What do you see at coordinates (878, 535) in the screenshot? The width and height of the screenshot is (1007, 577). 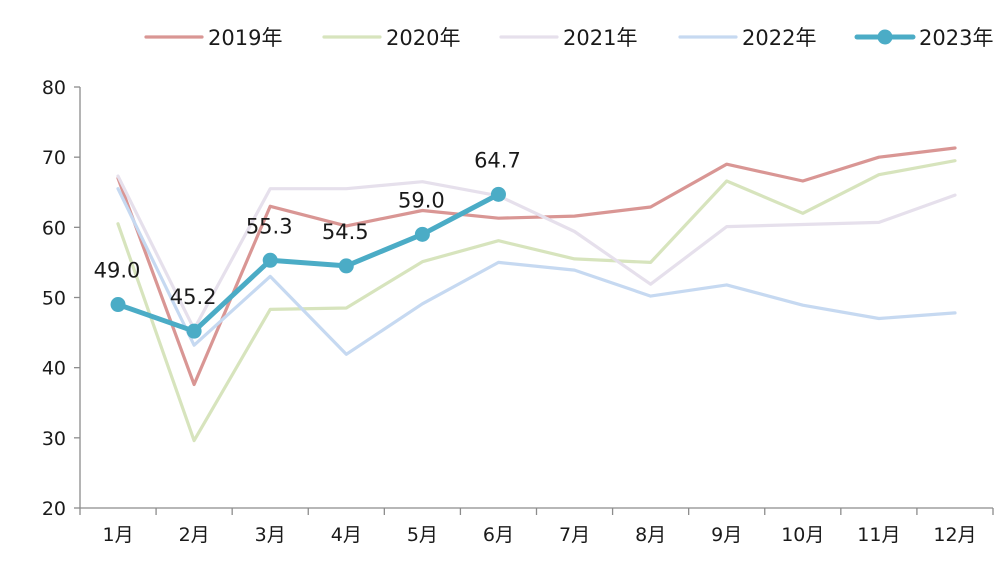 I see `x-tick-label: 11月` at bounding box center [878, 535].